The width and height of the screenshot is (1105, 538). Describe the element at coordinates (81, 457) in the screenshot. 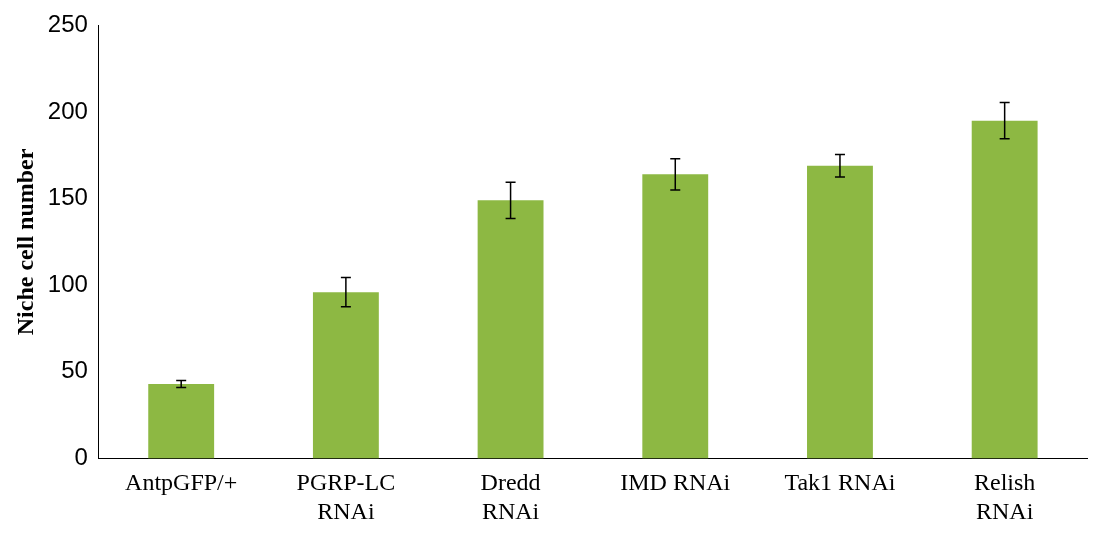

I see `y-tick-label: 0` at that location.